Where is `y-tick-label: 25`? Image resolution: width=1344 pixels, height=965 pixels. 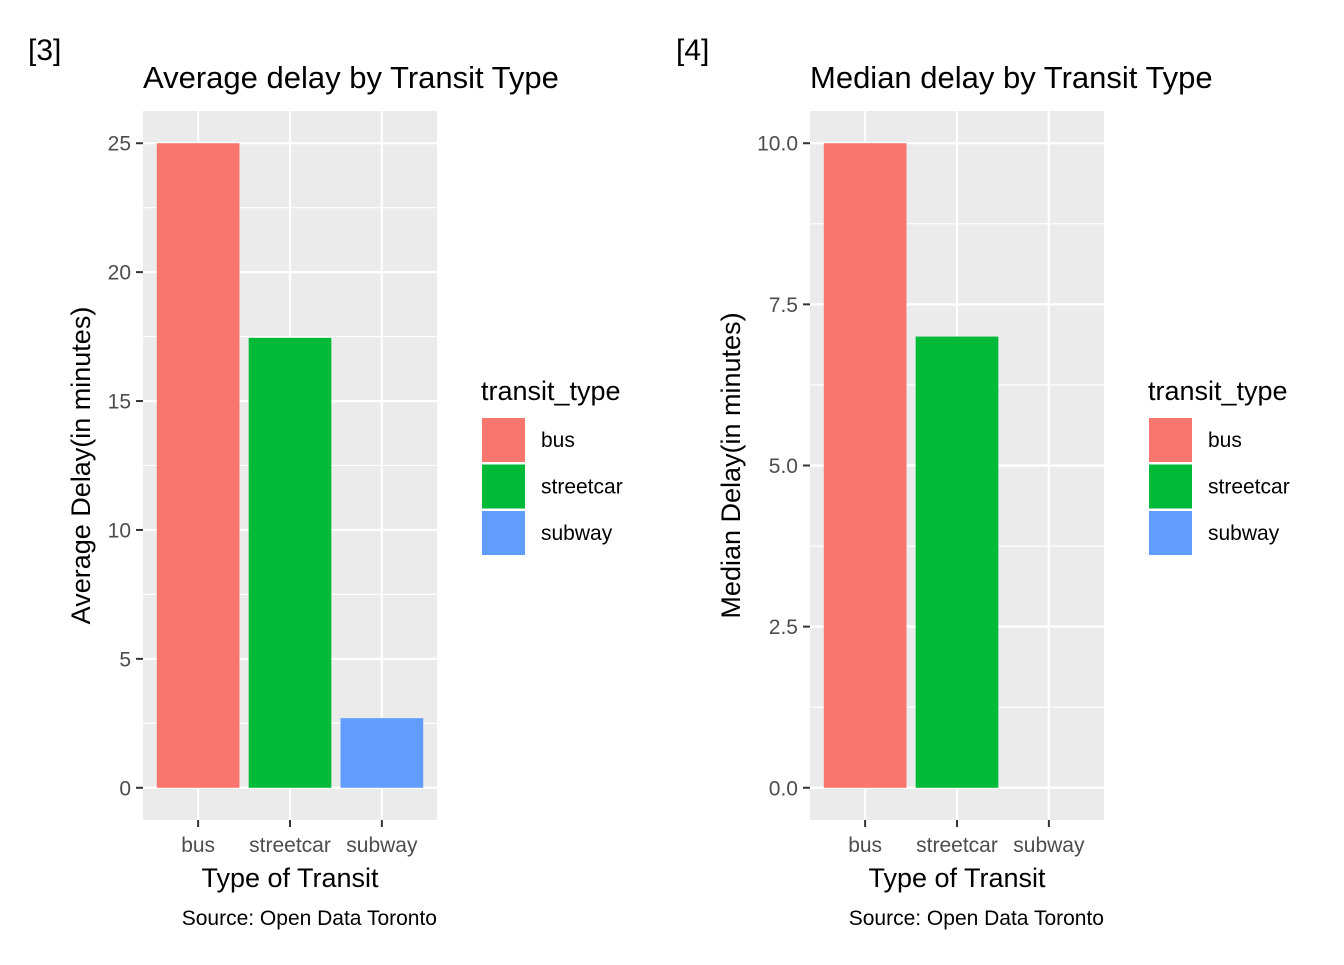 y-tick-label: 25 is located at coordinates (119, 144).